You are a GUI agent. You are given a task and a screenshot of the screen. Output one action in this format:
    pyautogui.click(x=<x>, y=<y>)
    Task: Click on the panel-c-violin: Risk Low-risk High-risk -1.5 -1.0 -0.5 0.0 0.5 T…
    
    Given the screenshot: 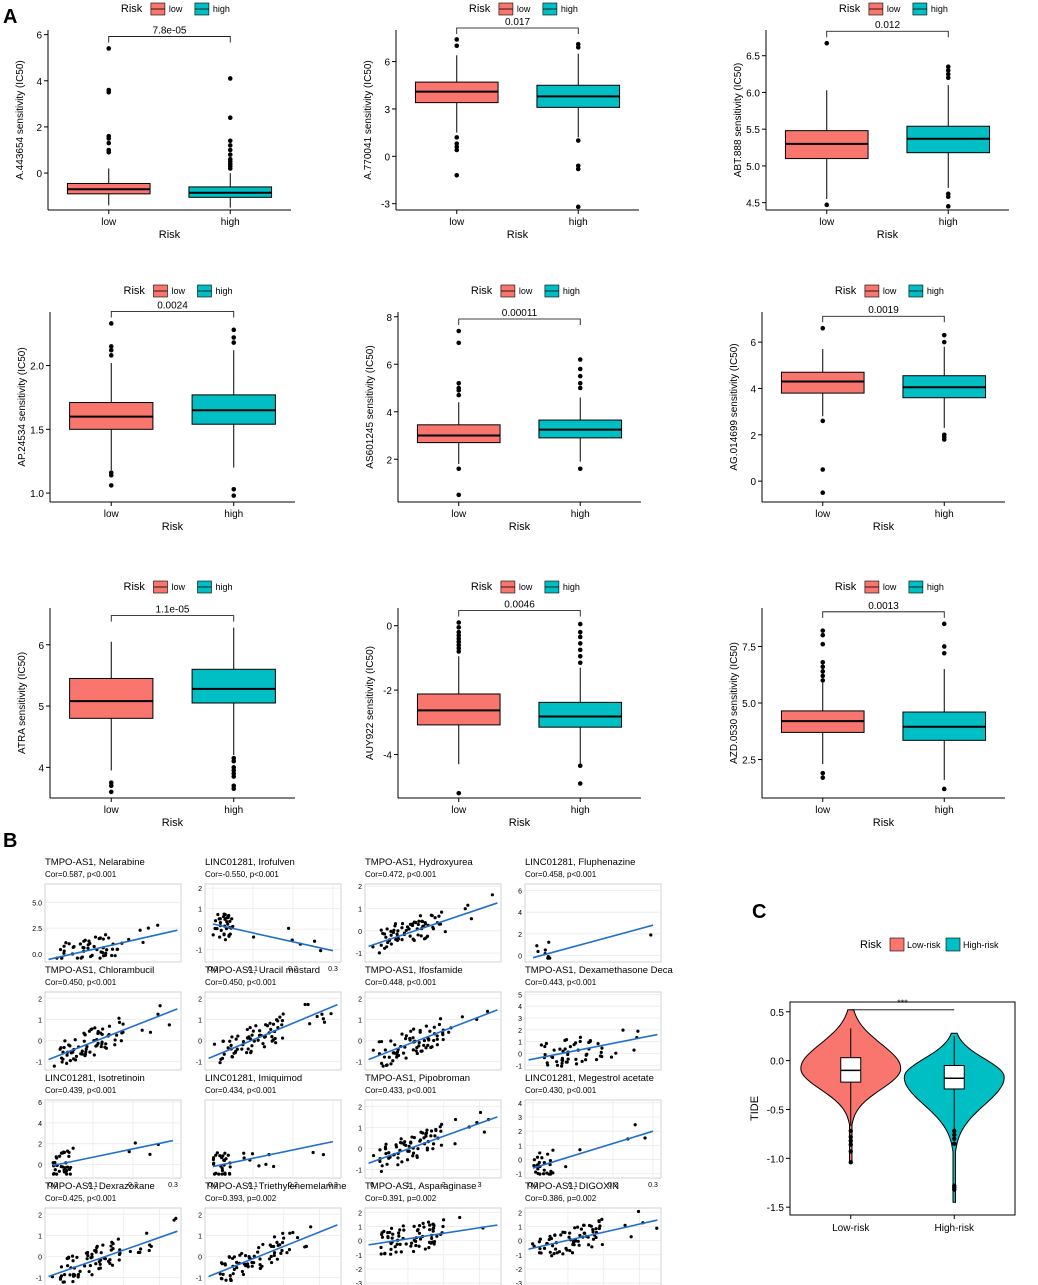 What is the action you would take?
    pyautogui.click(x=882, y=1085)
    